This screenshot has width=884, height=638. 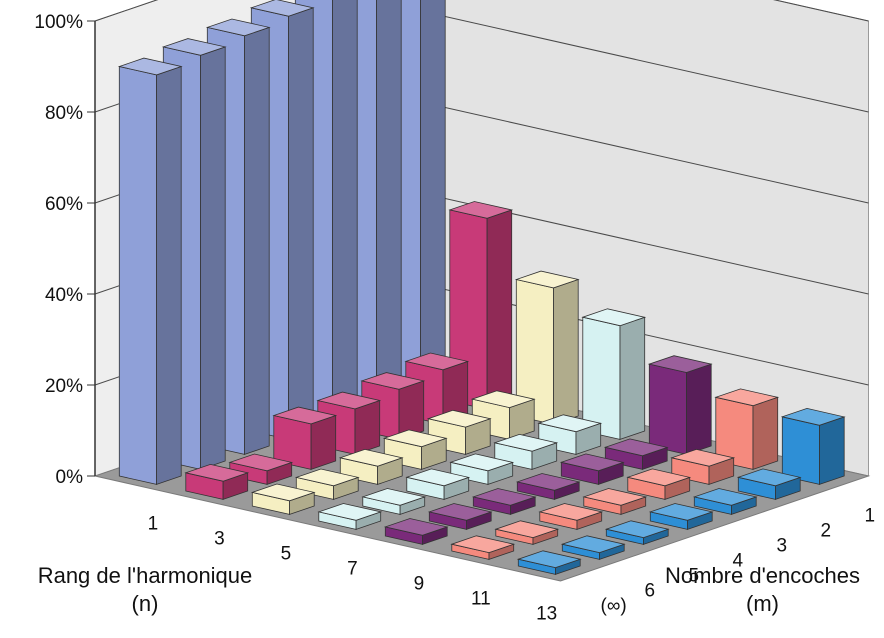 I want to click on gridline-left, so click(x=126, y=11).